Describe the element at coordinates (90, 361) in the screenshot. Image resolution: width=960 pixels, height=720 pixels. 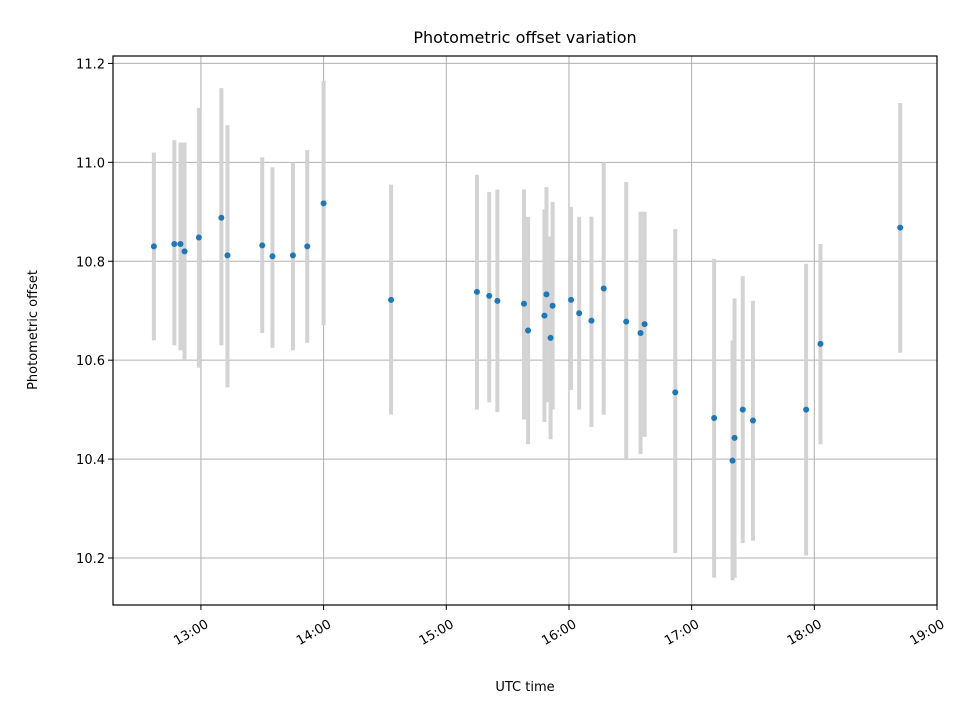
I see `y-tick-label: 10.6` at that location.